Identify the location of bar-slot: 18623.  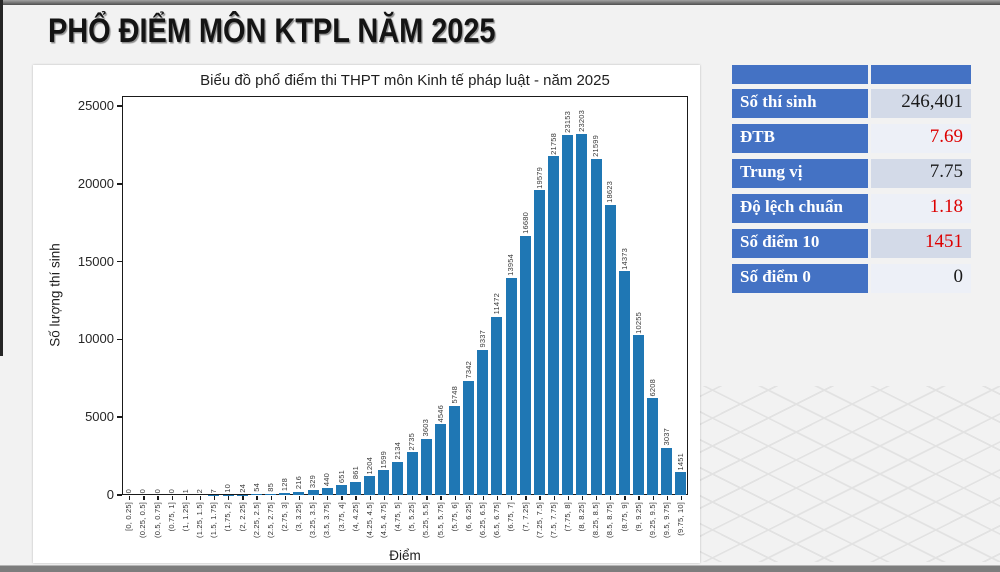
(610, 338).